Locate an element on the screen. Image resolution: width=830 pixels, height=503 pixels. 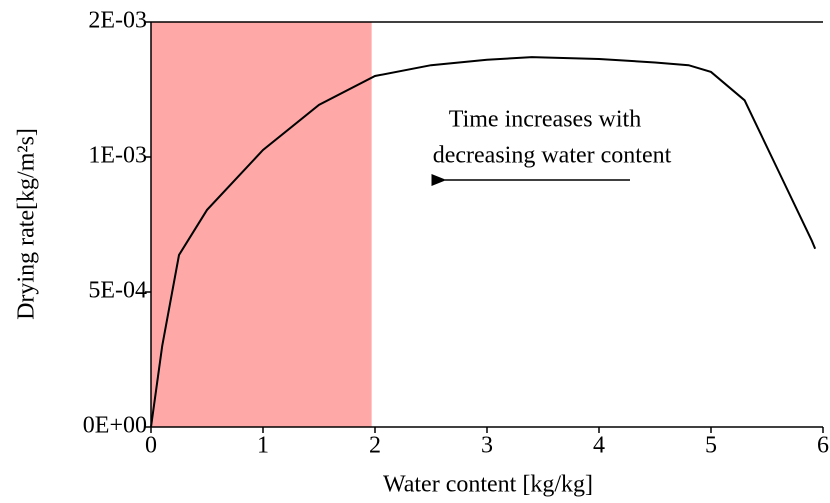
x-tick-label: 4 is located at coordinates (599, 446).